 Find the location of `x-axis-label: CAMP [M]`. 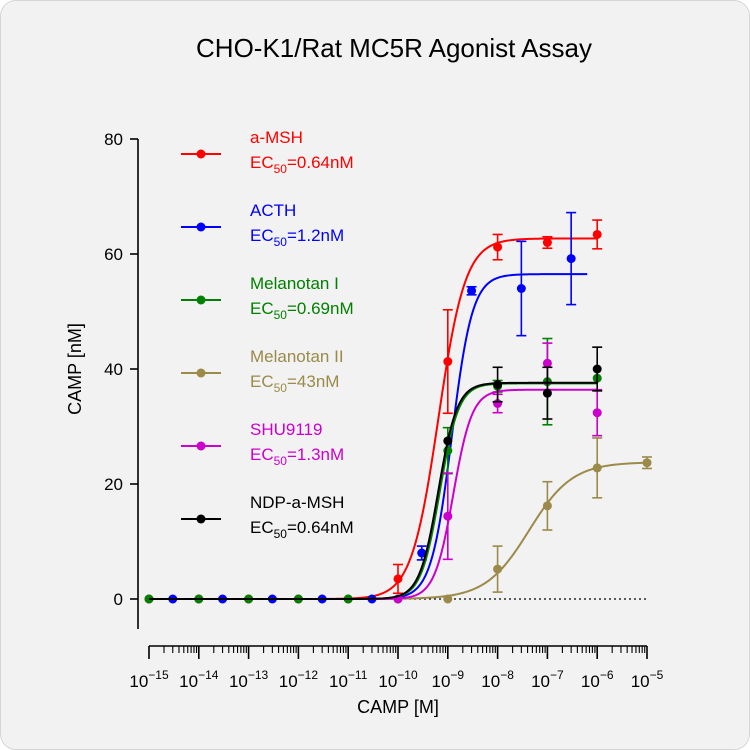

x-axis-label: CAMP [M] is located at coordinates (398, 707).